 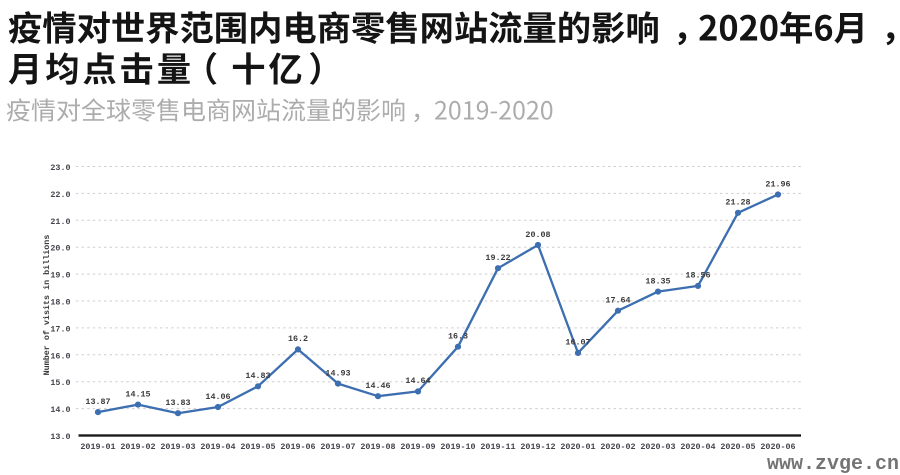 What do you see at coordinates (417, 447) in the screenshot?
I see `svg-text: 2019-09` at bounding box center [417, 447].